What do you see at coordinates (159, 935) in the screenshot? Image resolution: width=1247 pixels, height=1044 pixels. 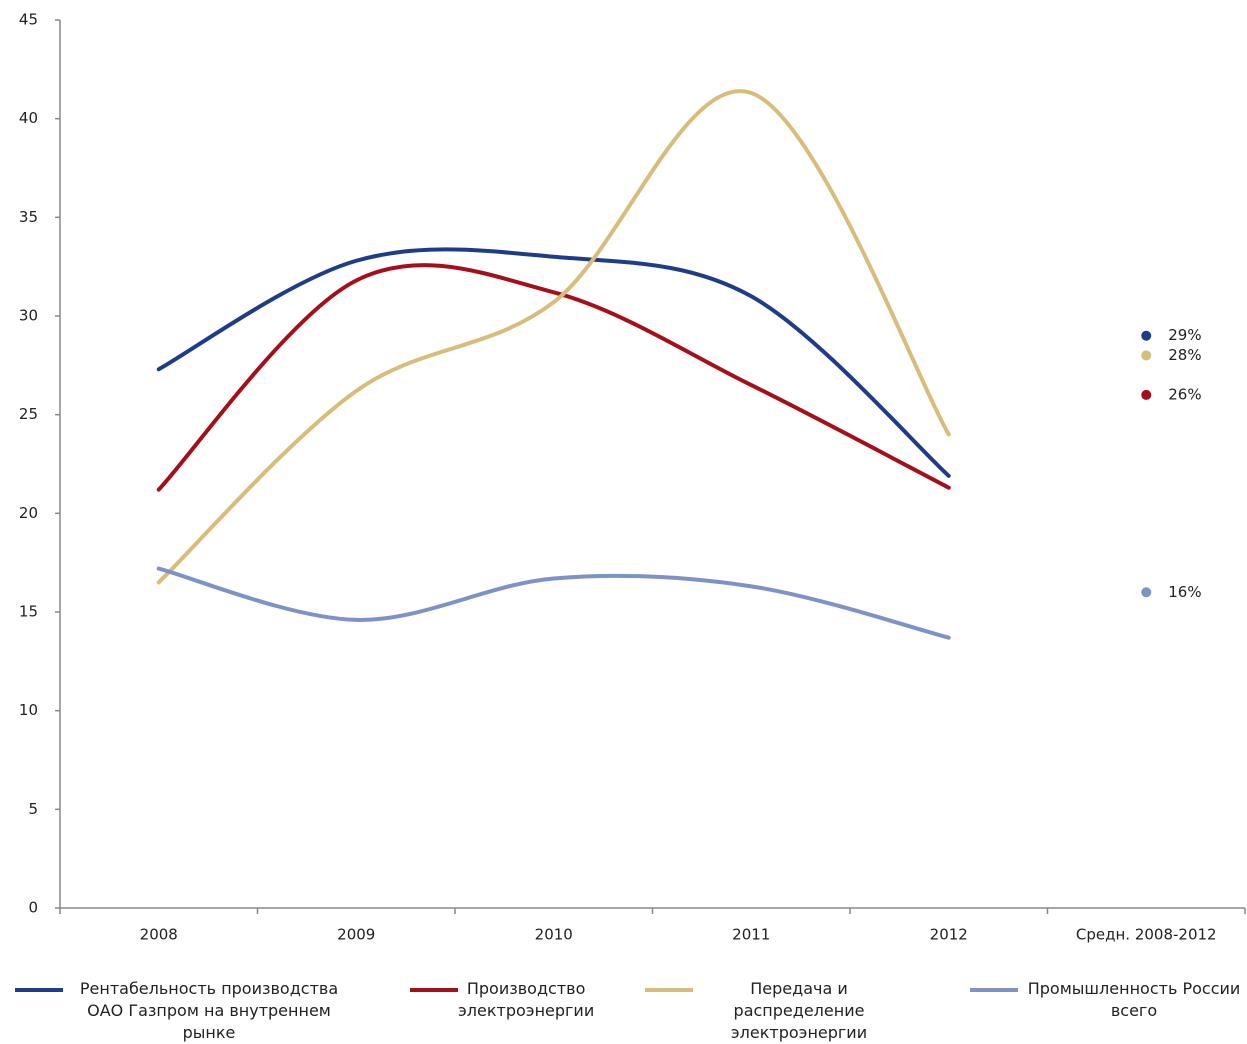 I see `x-tick-label: 2008` at bounding box center [159, 935].